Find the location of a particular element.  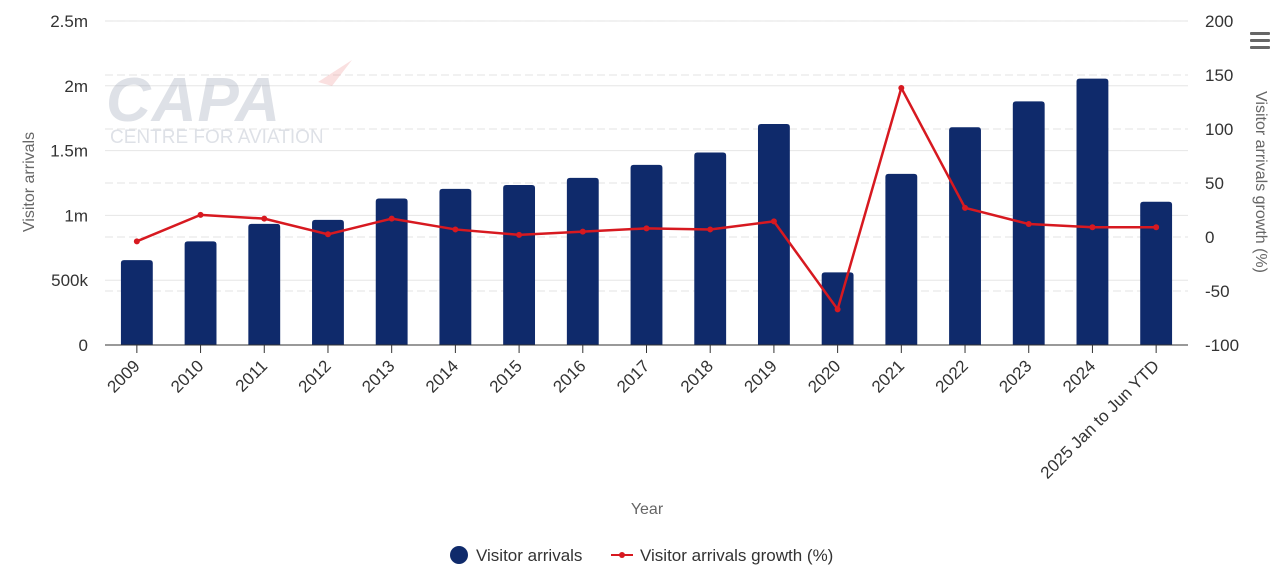

x-tick-label: 2023 is located at coordinates (1015, 376).